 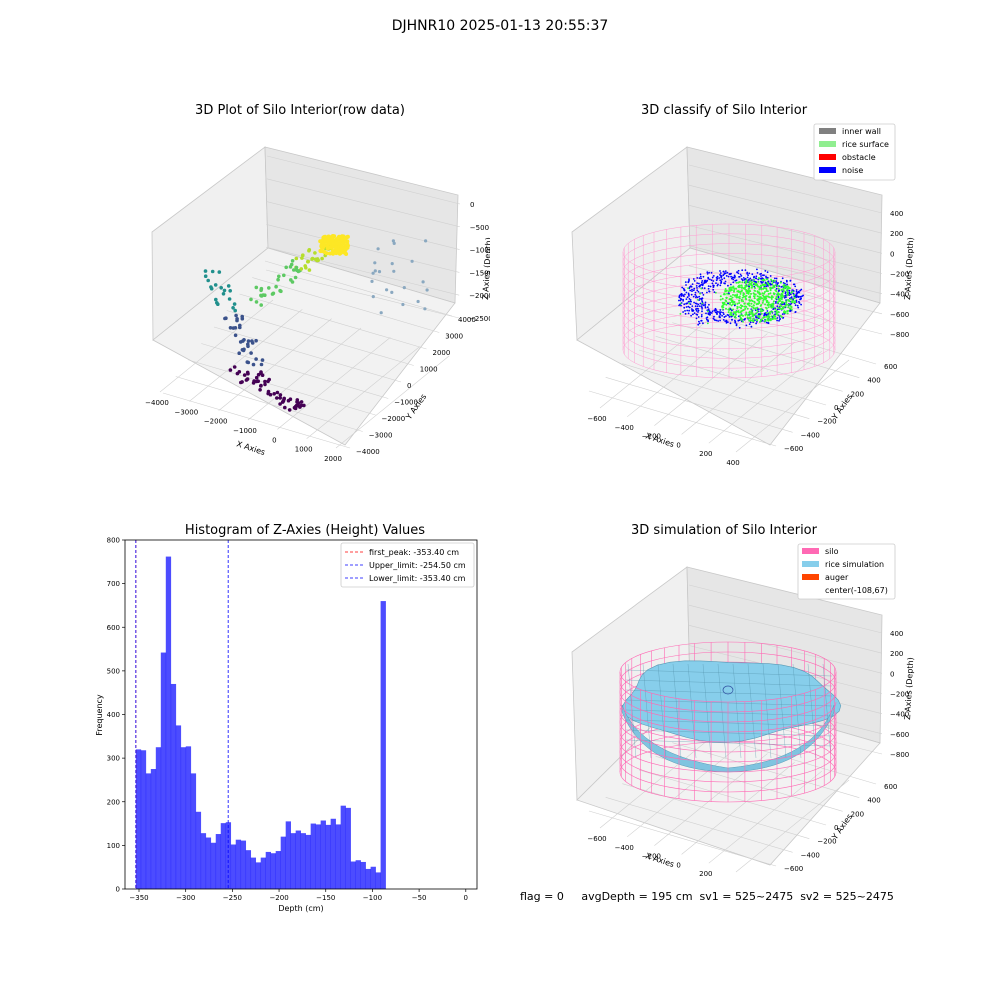 I want to click on panel2-y-tick-label: 200, so click(x=857, y=394).